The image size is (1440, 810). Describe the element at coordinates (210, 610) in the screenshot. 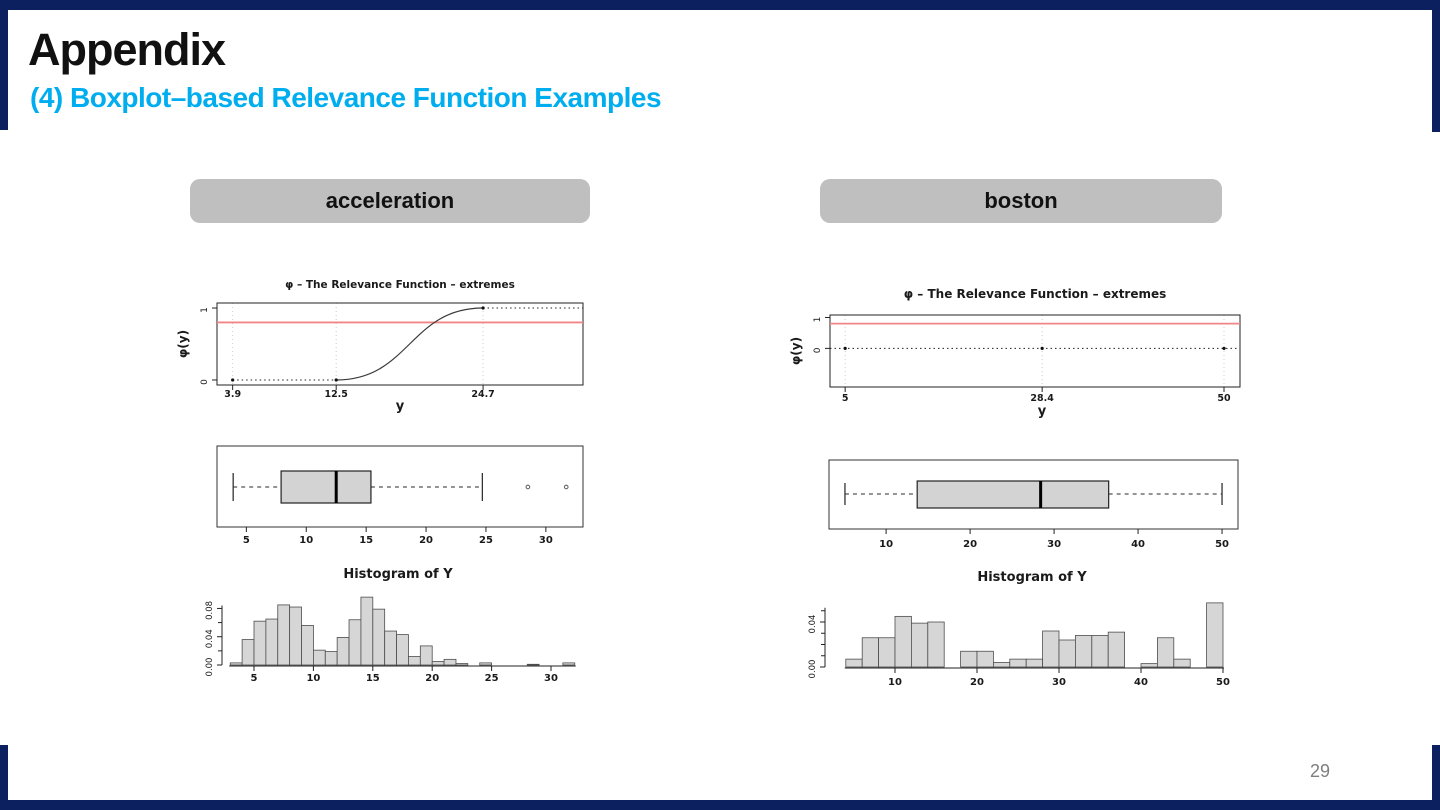

I see `svg-text: 0.08` at that location.